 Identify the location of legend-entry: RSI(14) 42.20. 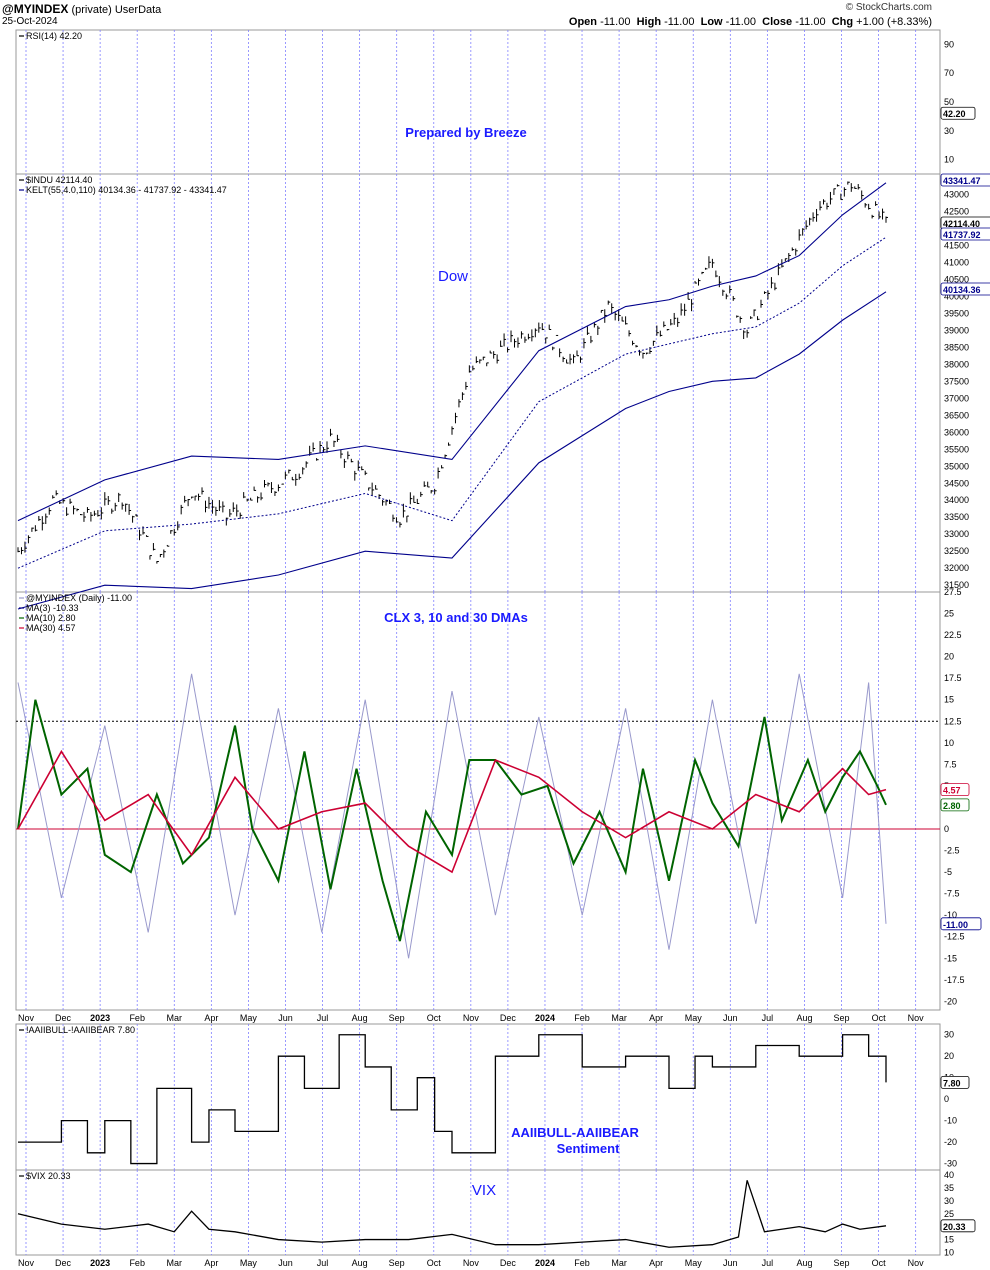
(54, 36).